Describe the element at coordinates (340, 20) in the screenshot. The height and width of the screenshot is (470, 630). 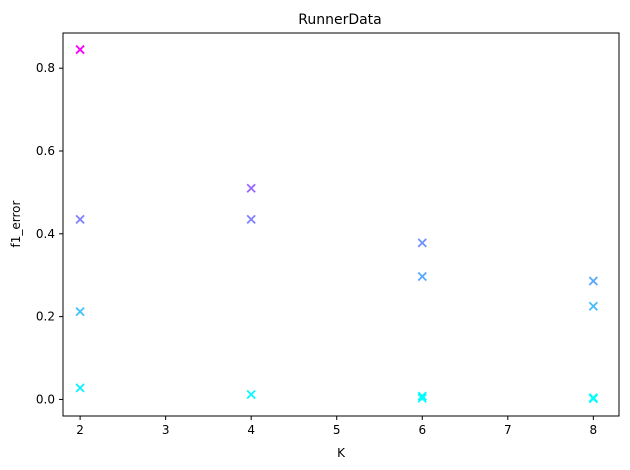
I see `chart-title: RunnerData` at that location.